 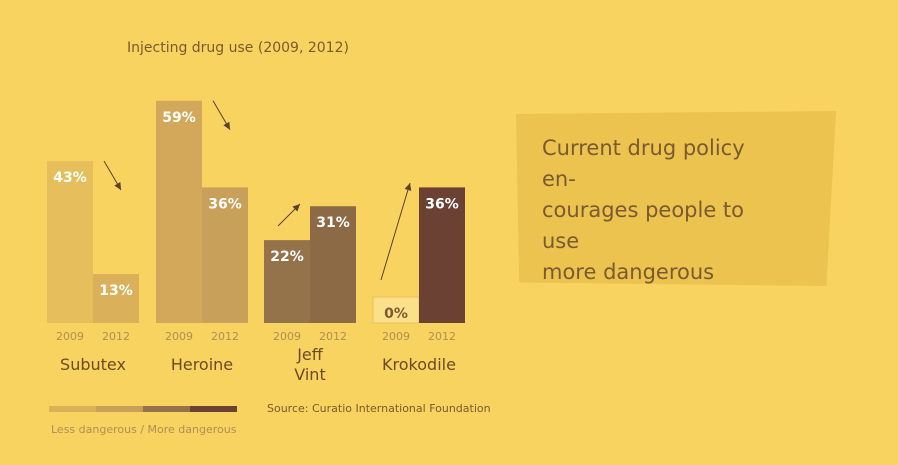 I want to click on category-label-subutex: Subutex, so click(x=93, y=364).